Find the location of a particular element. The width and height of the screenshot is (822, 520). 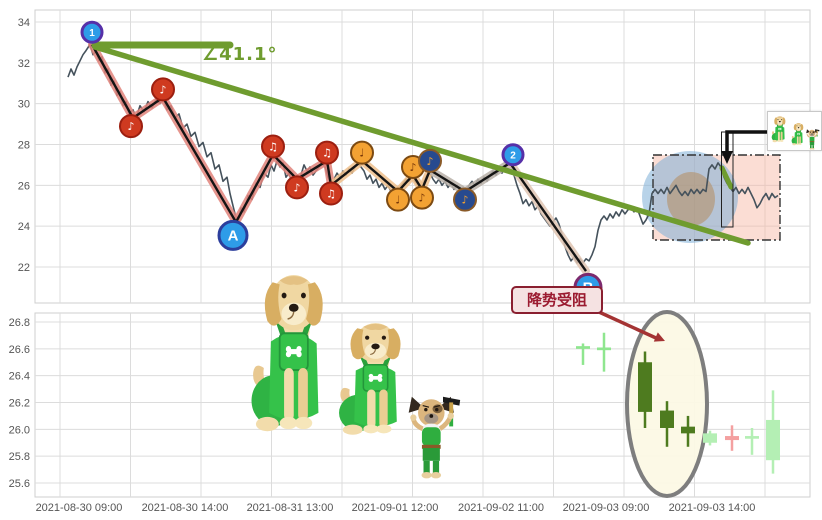

resistance-annotation-label: 降势受阻 is located at coordinates (557, 300).